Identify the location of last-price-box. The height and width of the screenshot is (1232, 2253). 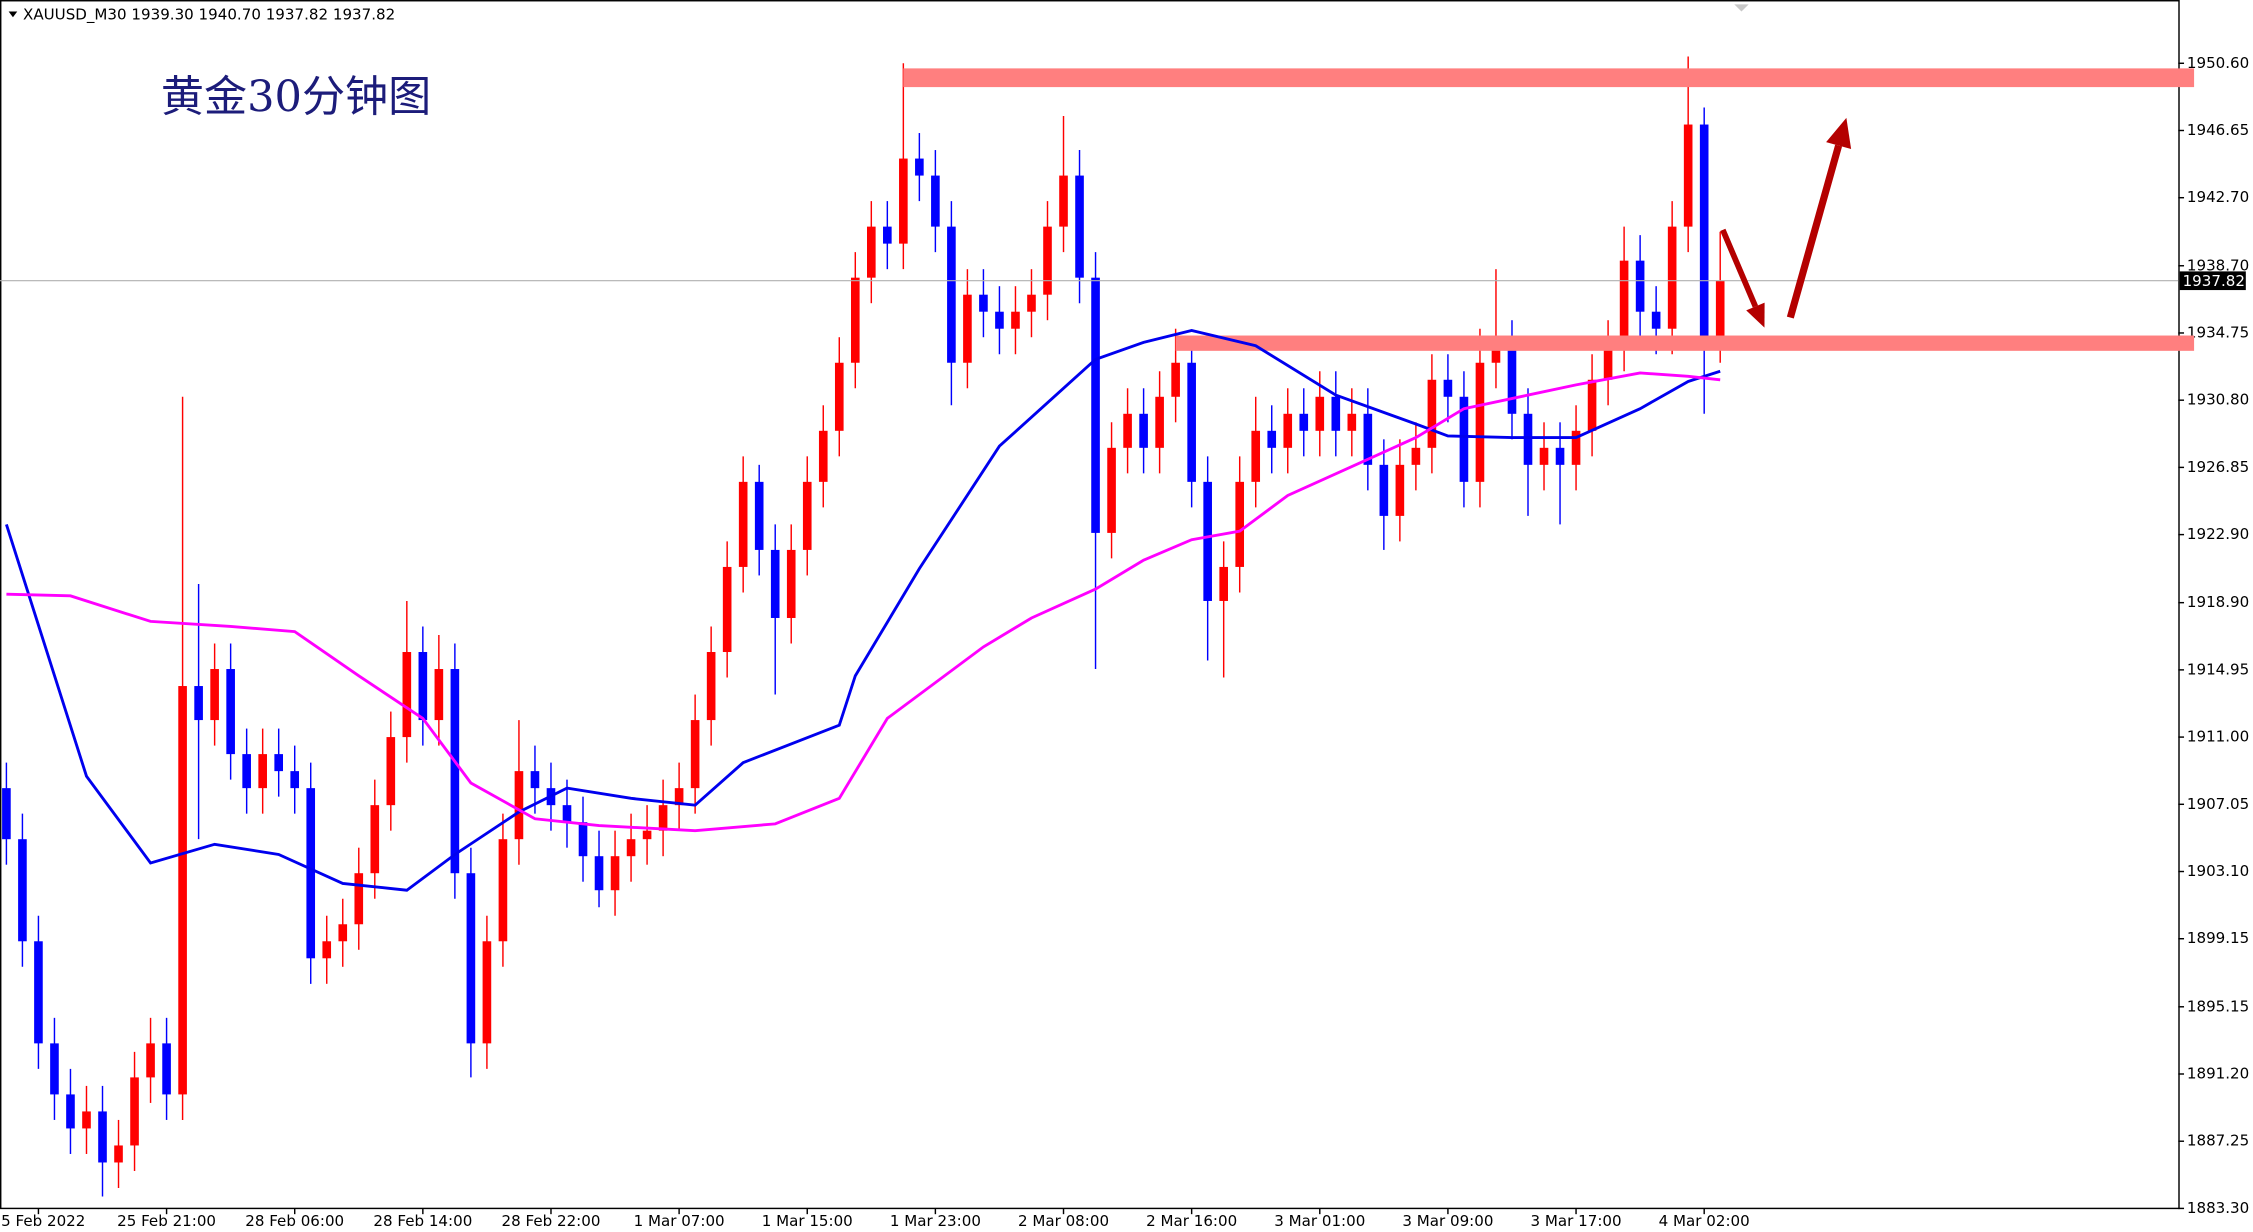
(2212, 281).